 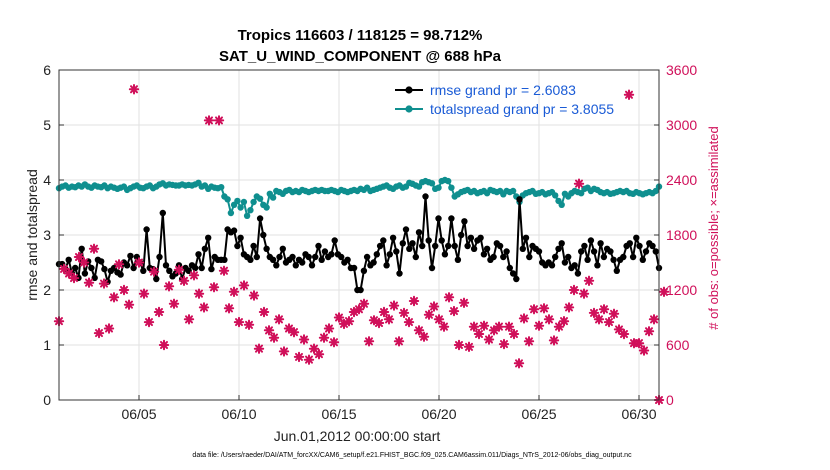 I want to click on x-tick-label: 06/25, so click(x=538, y=414).